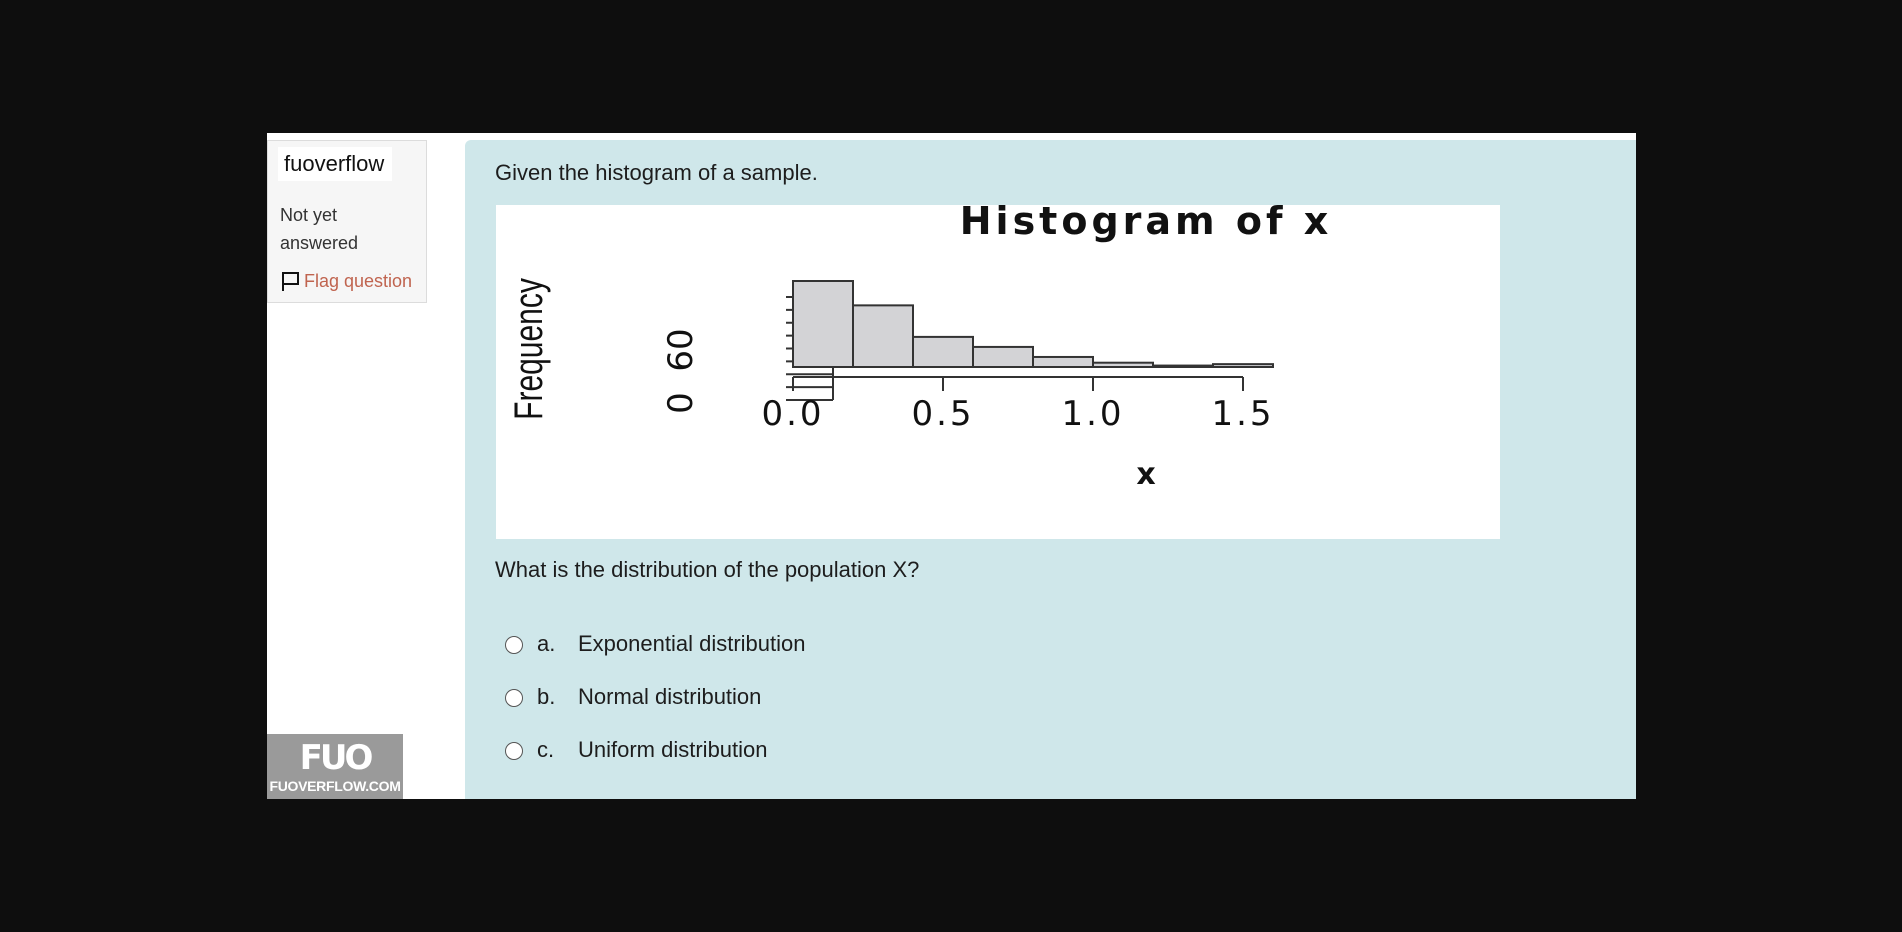 This screenshot has width=1902, height=932. Describe the element at coordinates (1146, 224) in the screenshot. I see `chart-title: Histogram of x` at that location.